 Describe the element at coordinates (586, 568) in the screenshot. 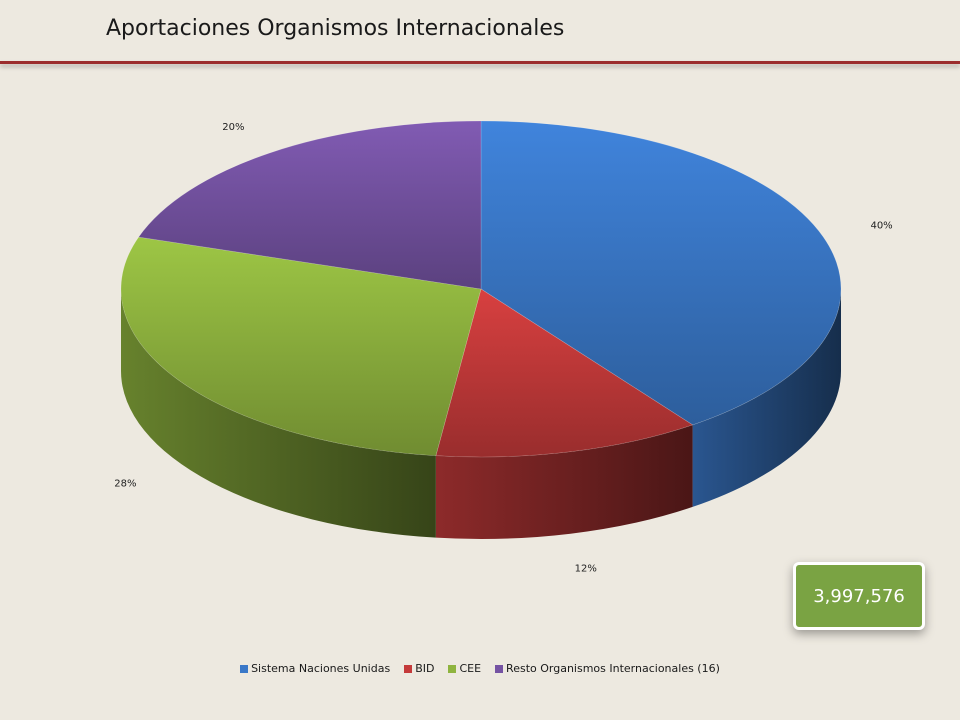

I see `slice-label-bid: 12%` at that location.